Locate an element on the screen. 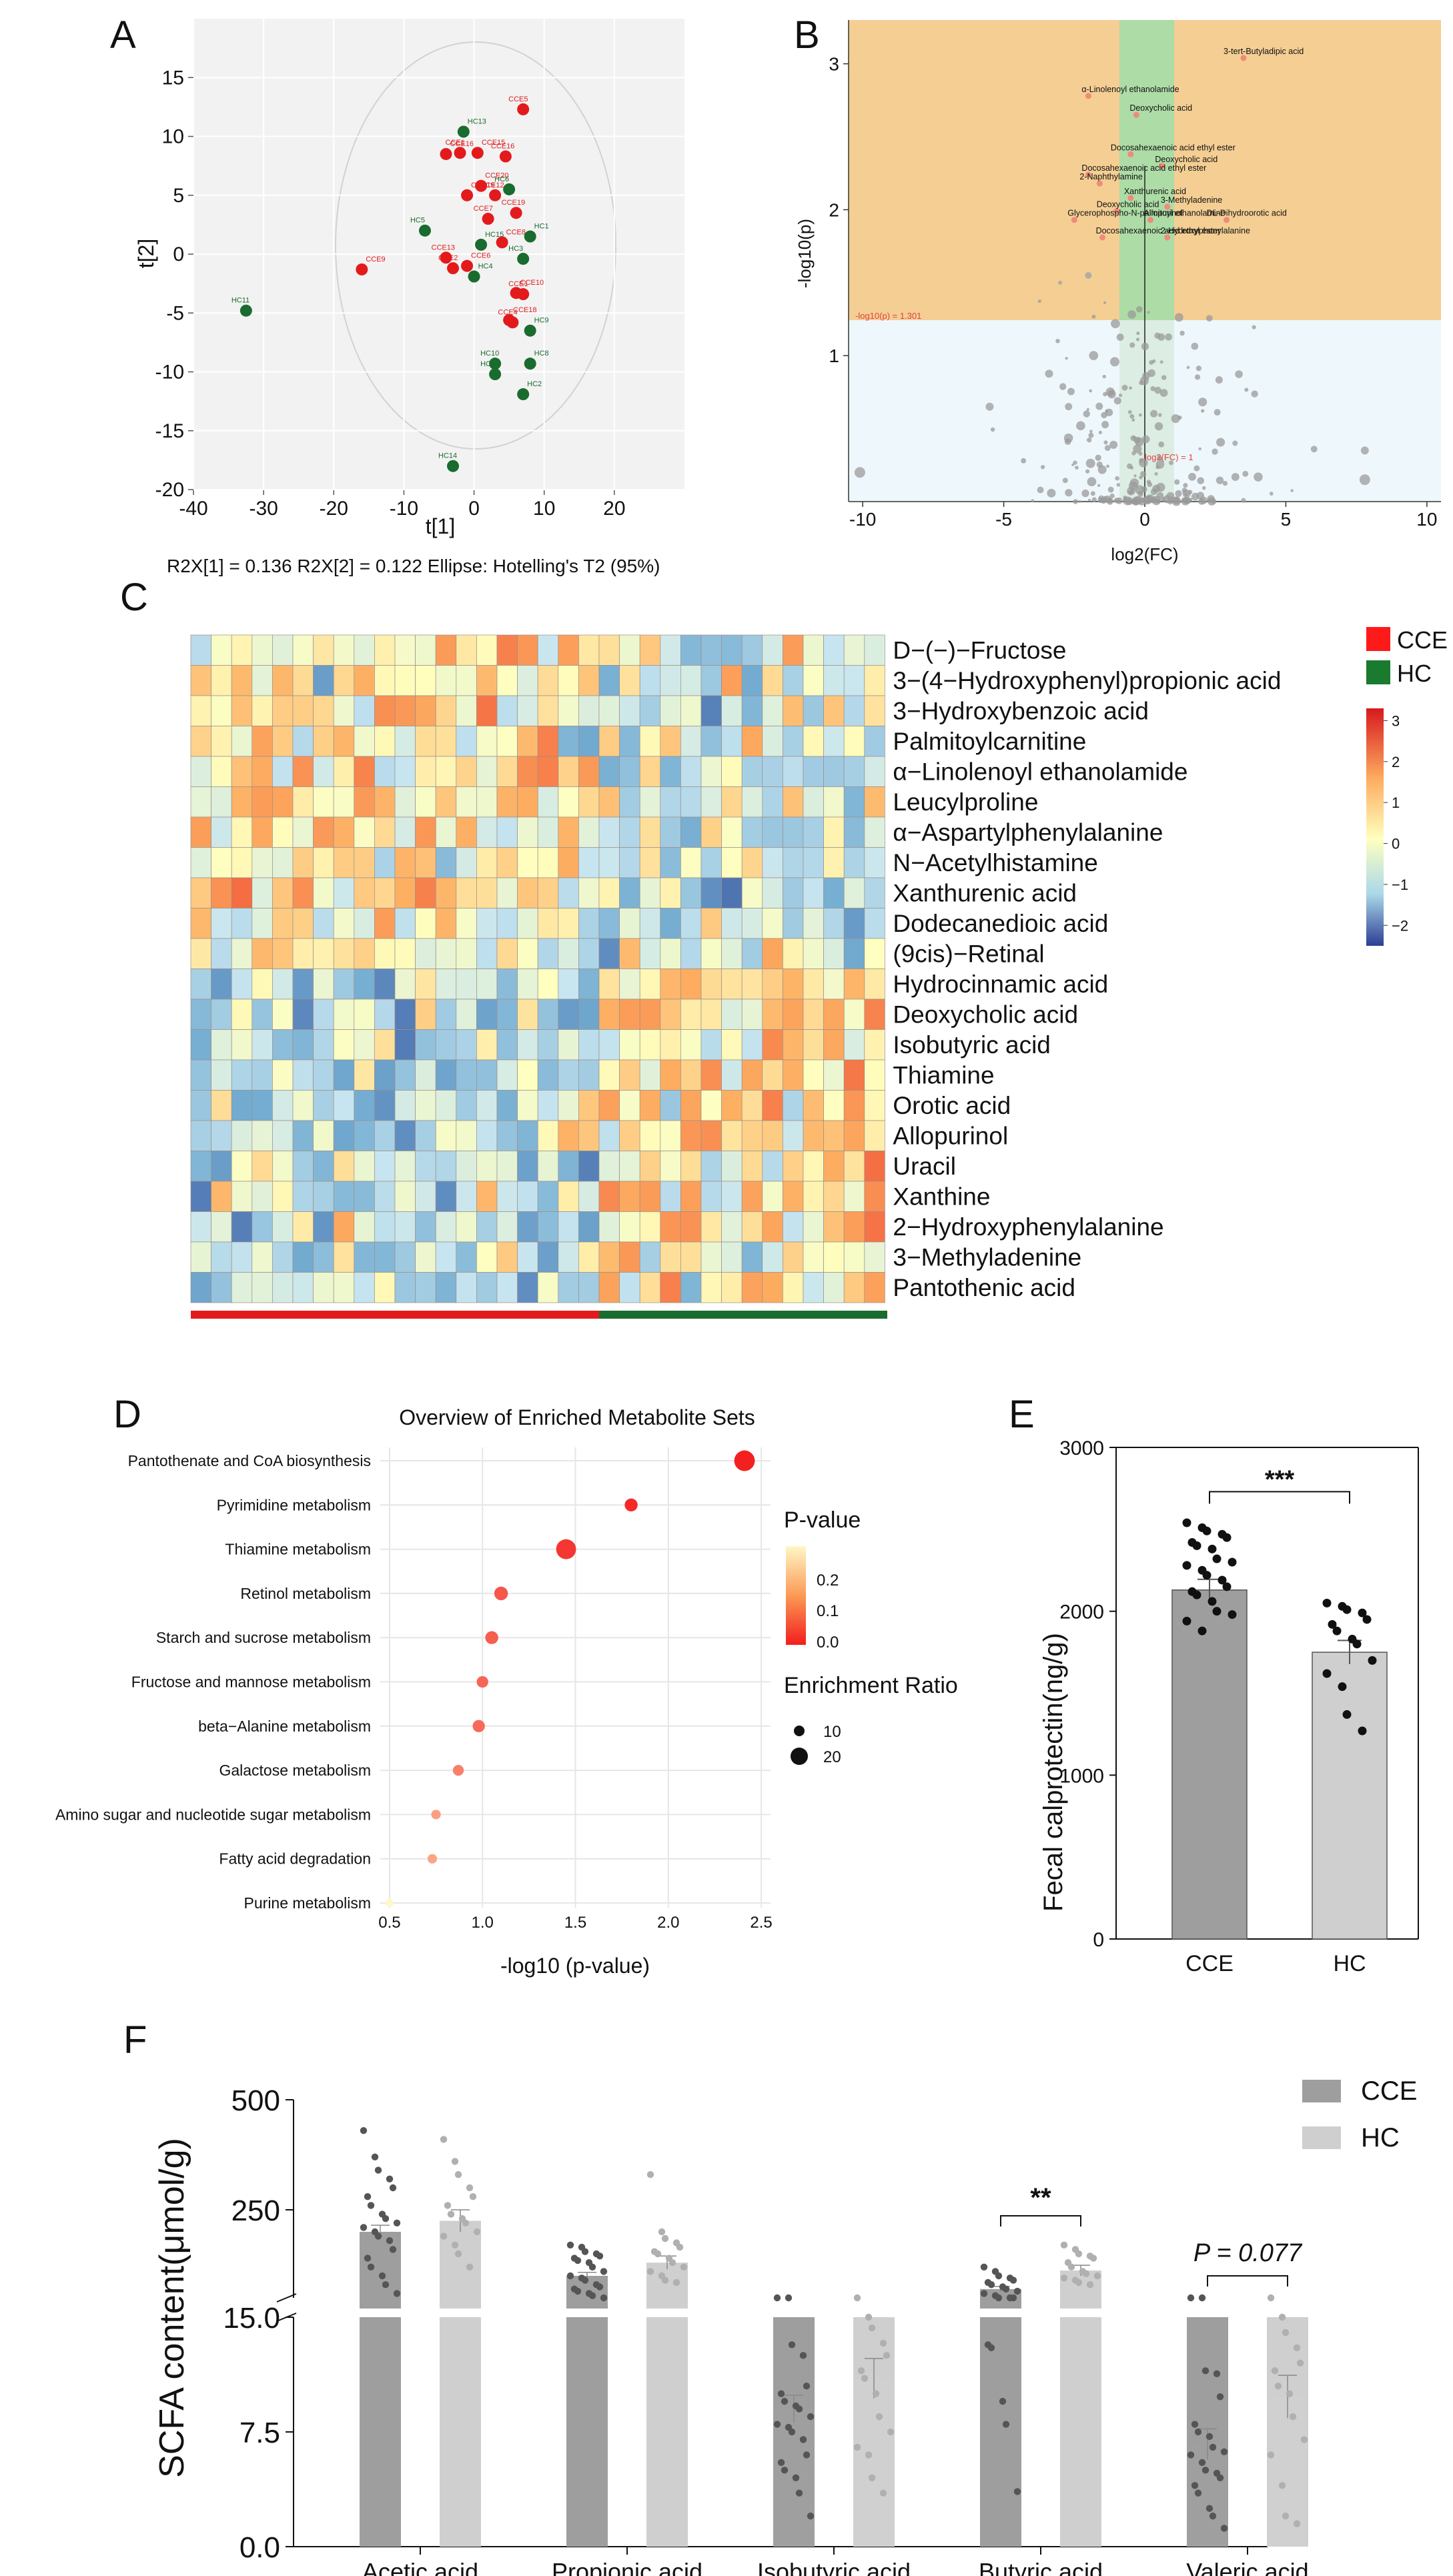  heatmap-row-label: Thiamine is located at coordinates (943, 1075).